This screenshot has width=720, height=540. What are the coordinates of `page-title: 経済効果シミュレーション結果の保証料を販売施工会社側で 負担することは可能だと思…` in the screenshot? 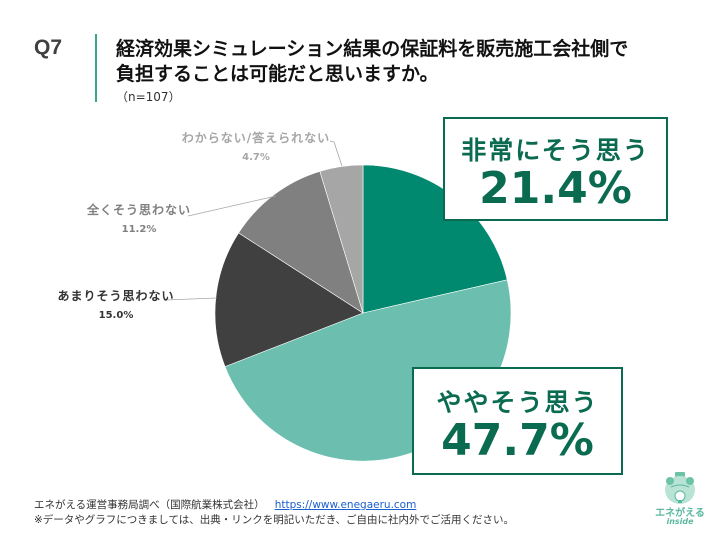 It's located at (372, 62).